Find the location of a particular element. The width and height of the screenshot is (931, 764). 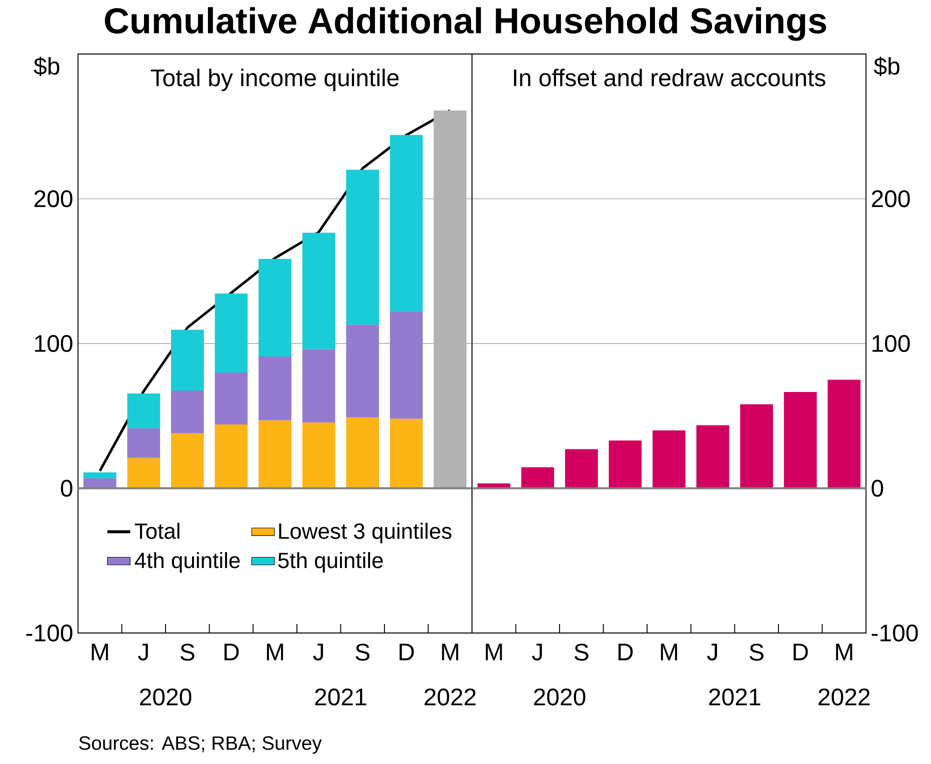

legend-label: Total is located at coordinates (157, 530).